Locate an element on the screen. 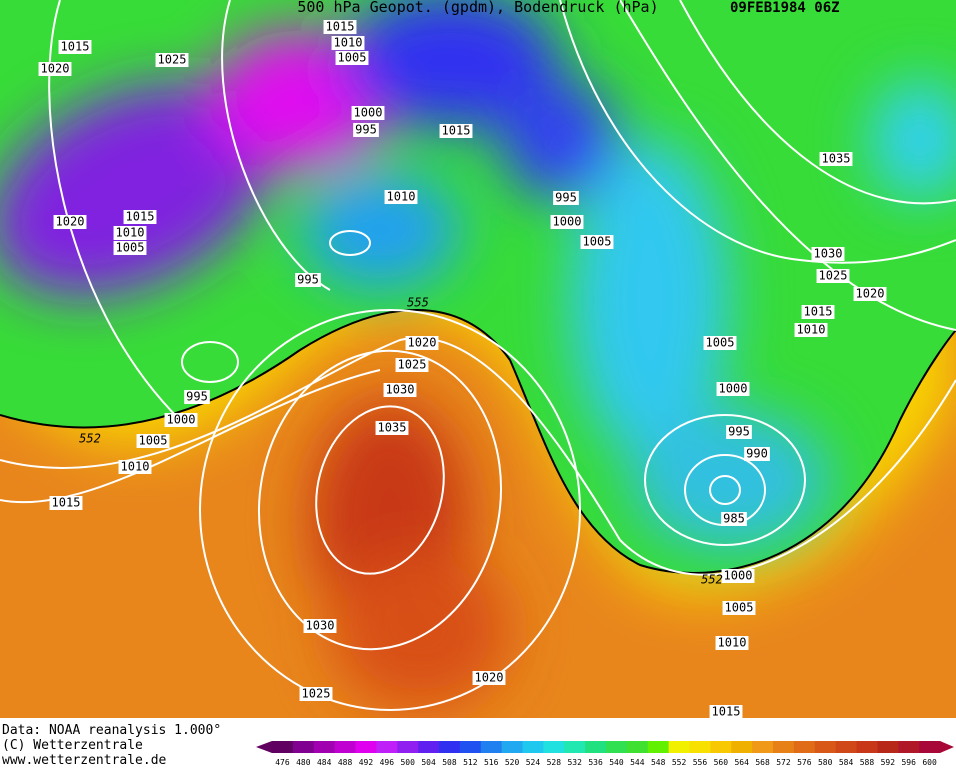  copyright: (C) Wetterzentrale is located at coordinates (72, 745).